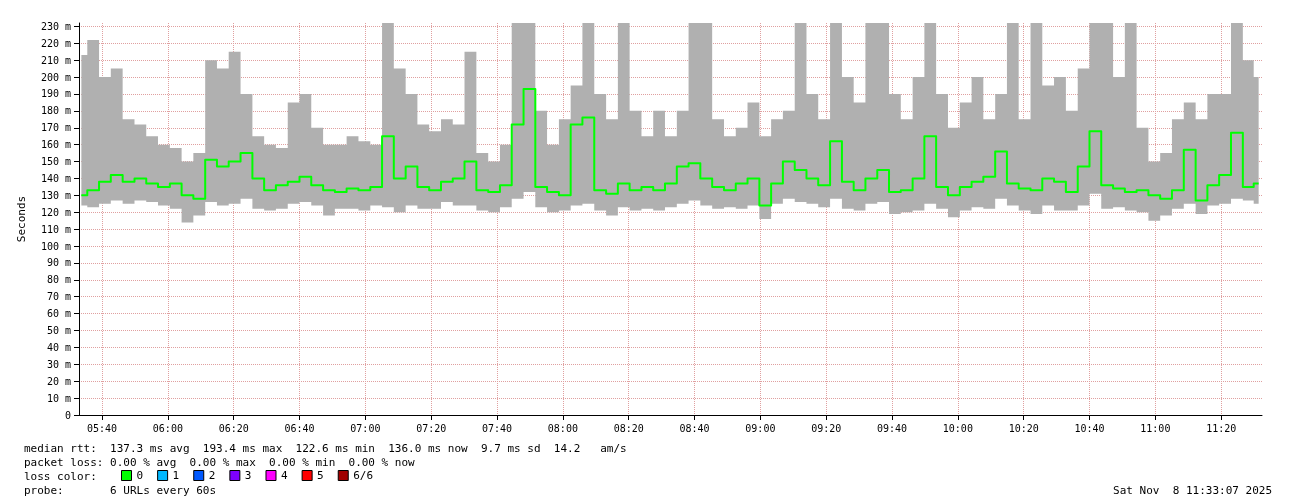  Describe the element at coordinates (248, 475) in the screenshot. I see `legend-label: 3` at that location.